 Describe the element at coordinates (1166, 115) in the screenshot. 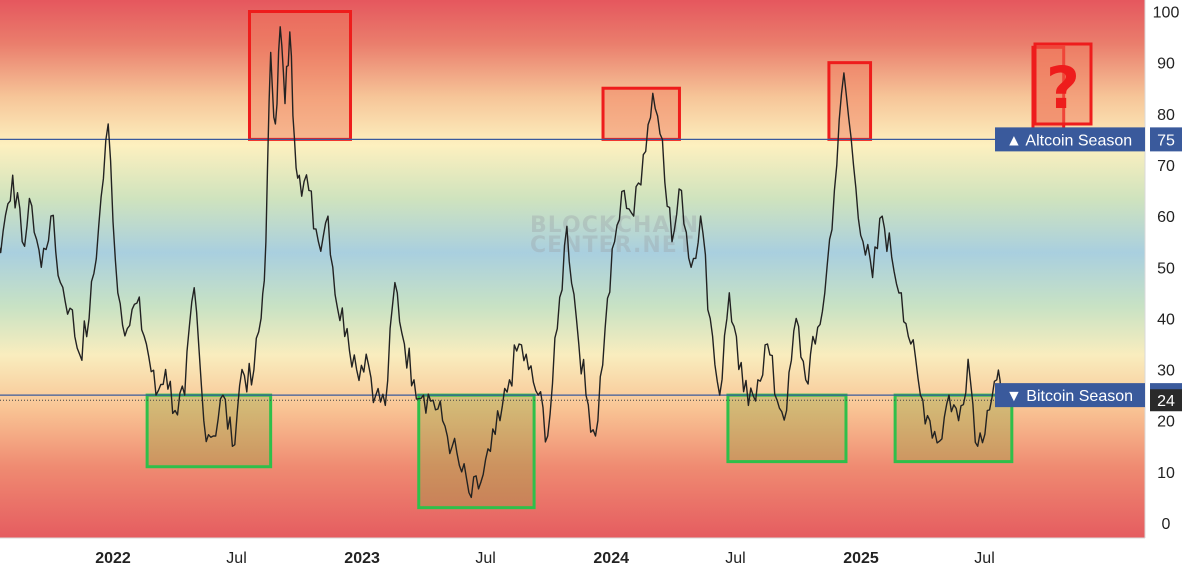

I see `y-tick-label: 80` at that location.